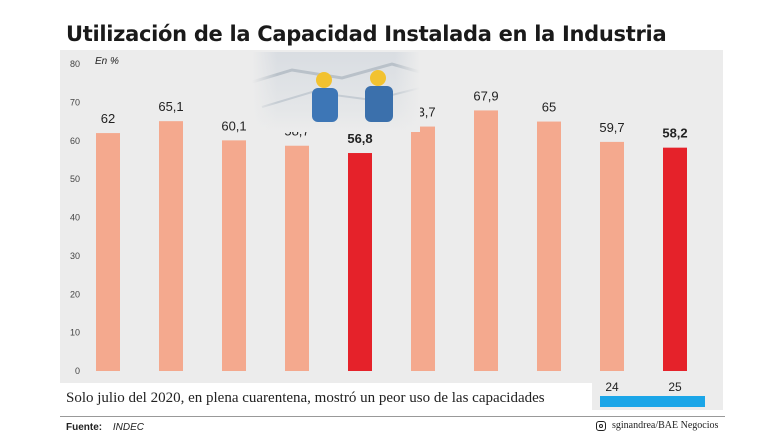 Image resolution: width=772 pixels, height=441 pixels. I want to click on bar-value-label: 60,1, so click(233, 125).